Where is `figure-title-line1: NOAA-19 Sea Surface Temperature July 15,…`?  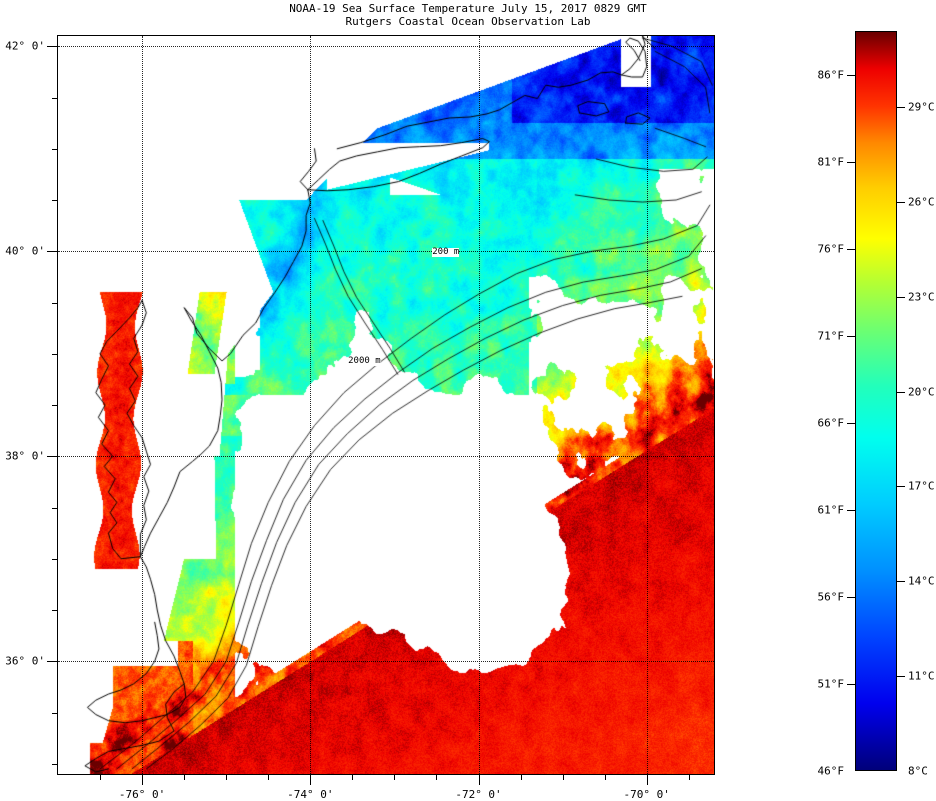
figure-title-line1: NOAA-19 Sea Surface Temperature July 15,… is located at coordinates (468, 8).